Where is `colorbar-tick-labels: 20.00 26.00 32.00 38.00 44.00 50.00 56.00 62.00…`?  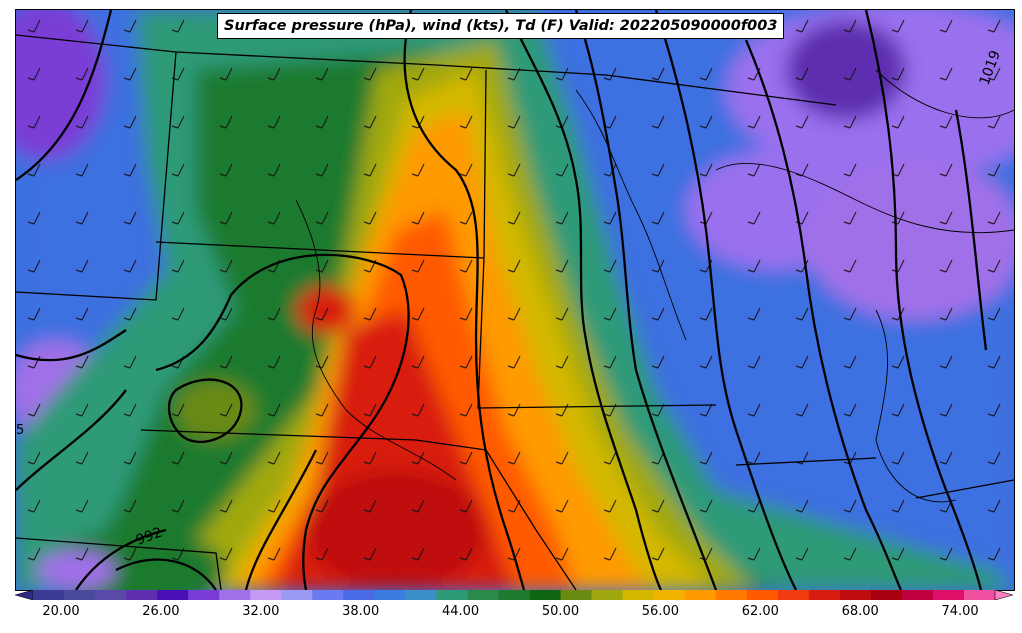 colorbar-tick-labels: 20.00 26.00 32.00 38.00 44.00 50.00 56.00 62.00… is located at coordinates (511, 615).